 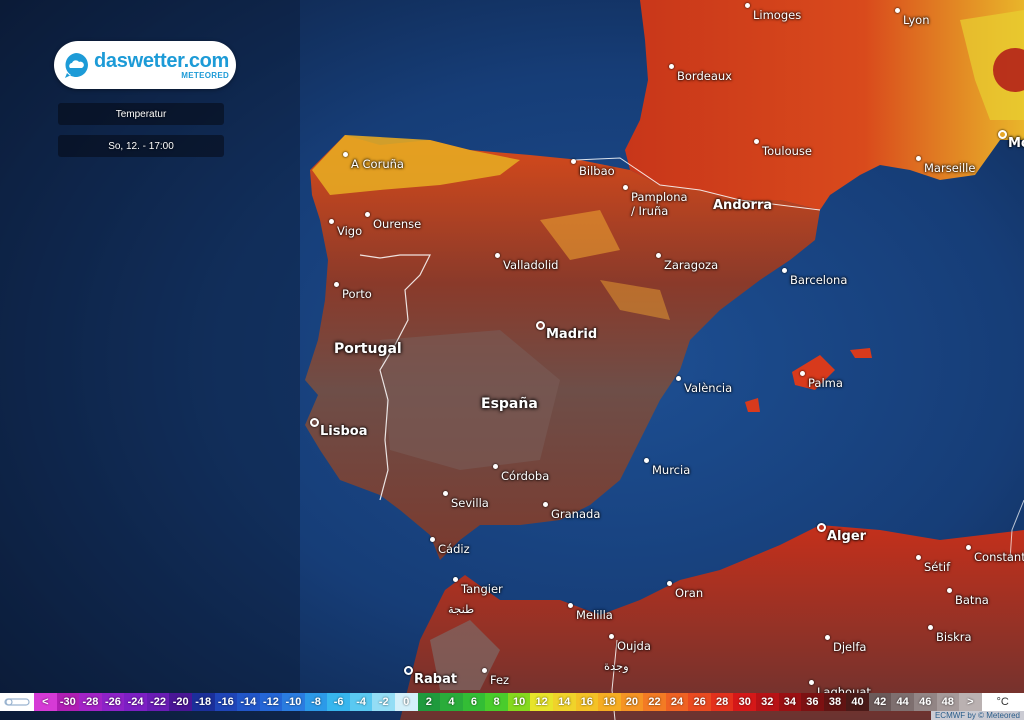 What do you see at coordinates (525, 476) in the screenshot?
I see `city-name: Córdoba` at bounding box center [525, 476].